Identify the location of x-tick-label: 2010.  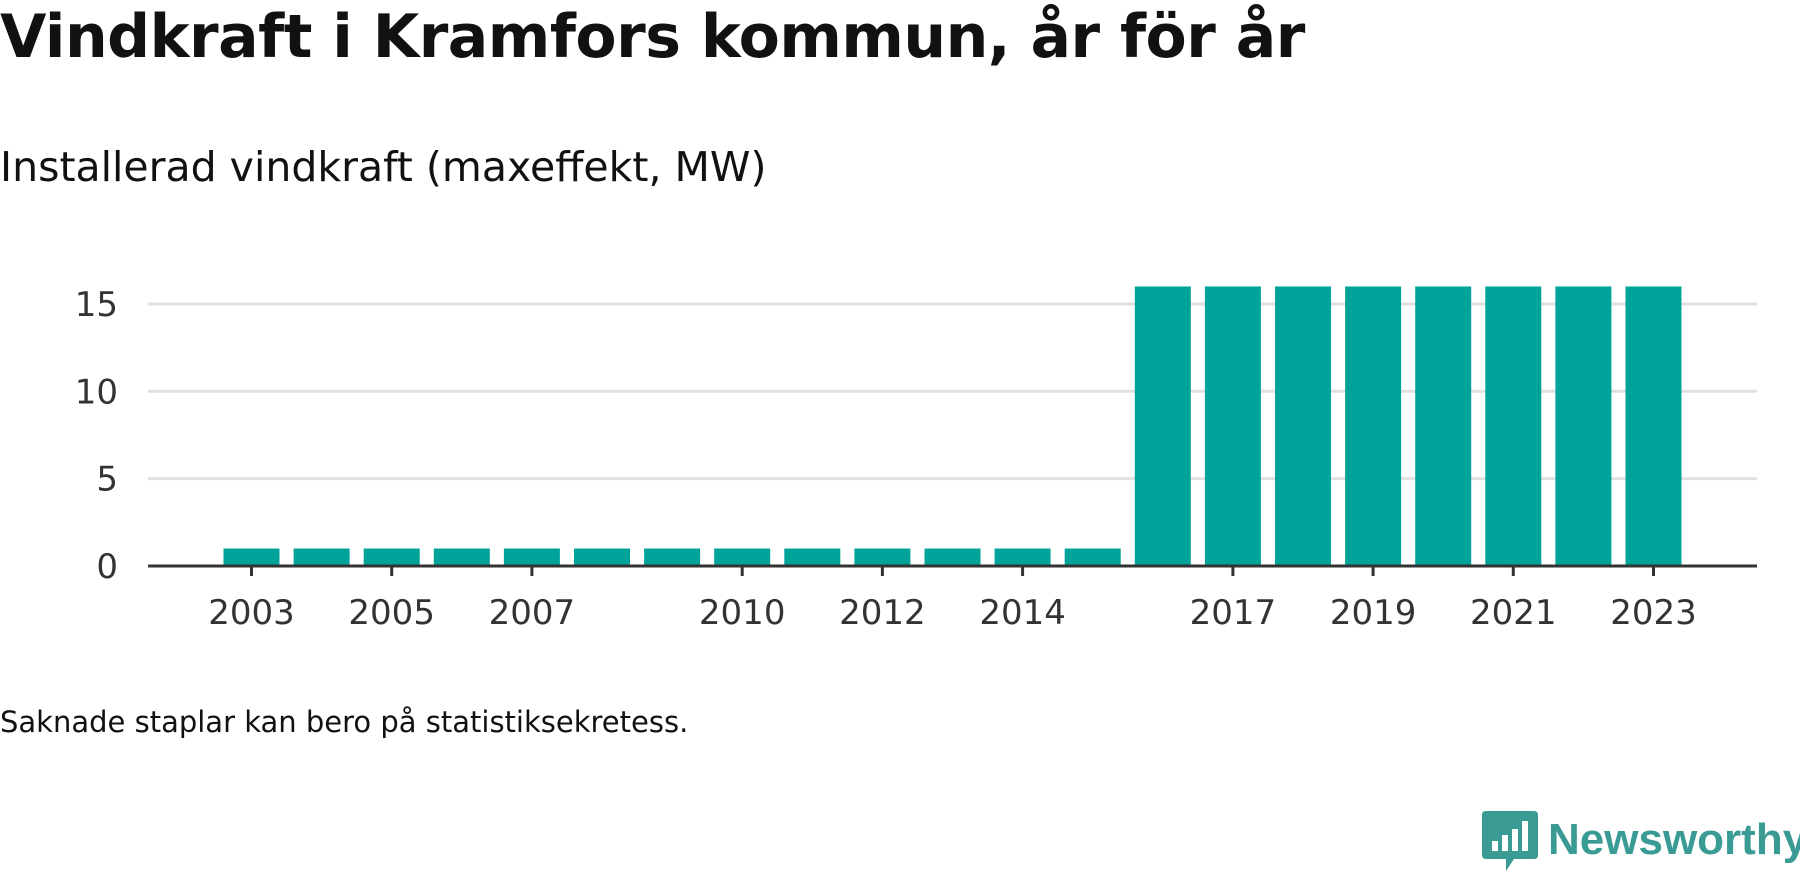
(742, 613).